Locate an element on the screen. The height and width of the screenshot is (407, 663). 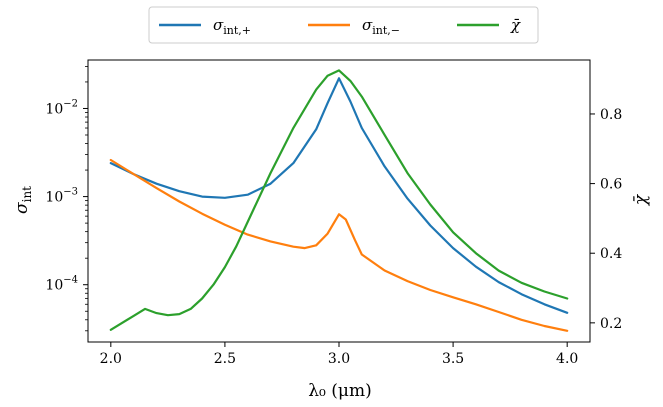
left-y-axis-label-main: σ is located at coordinates (22, 208).